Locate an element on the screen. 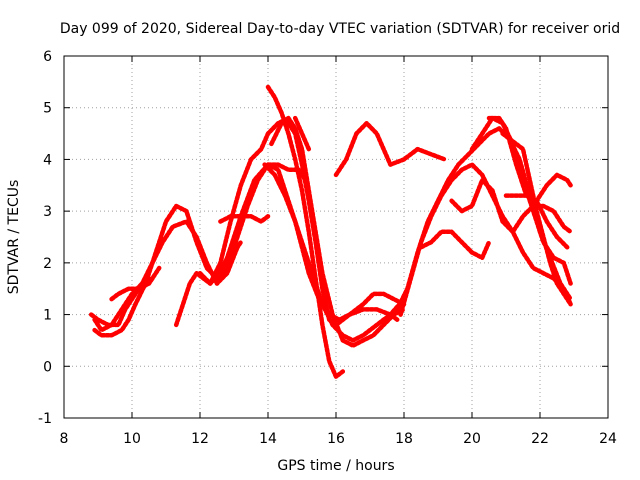 This screenshot has width=640, height=480. series-sat-k is located at coordinates (334, 224).